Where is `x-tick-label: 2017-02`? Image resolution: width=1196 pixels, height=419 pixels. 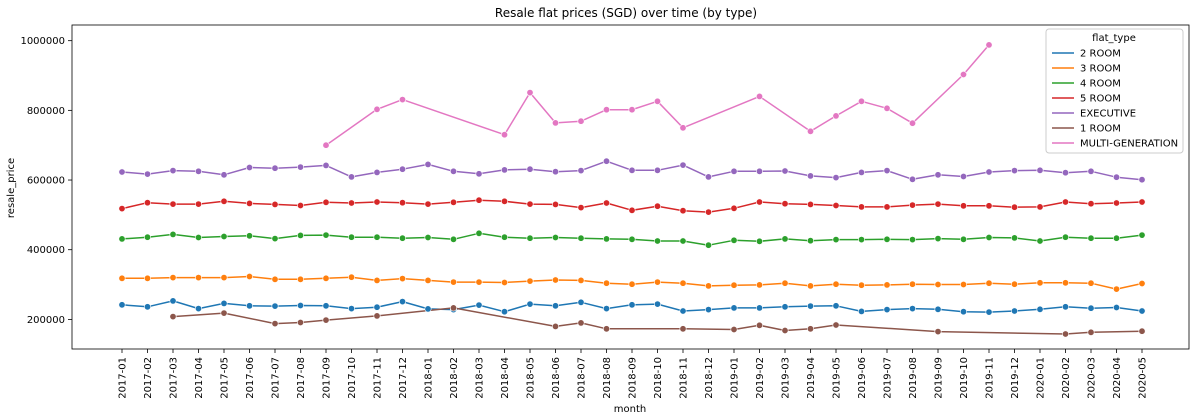
x-tick-label: 2017-02 is located at coordinates (148, 378).